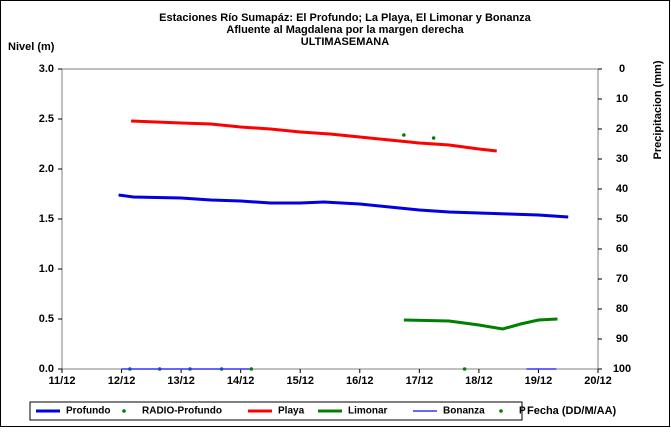 The image size is (671, 433). What do you see at coordinates (622, 159) in the screenshot?
I see `y2-tick-label: 30` at bounding box center [622, 159].